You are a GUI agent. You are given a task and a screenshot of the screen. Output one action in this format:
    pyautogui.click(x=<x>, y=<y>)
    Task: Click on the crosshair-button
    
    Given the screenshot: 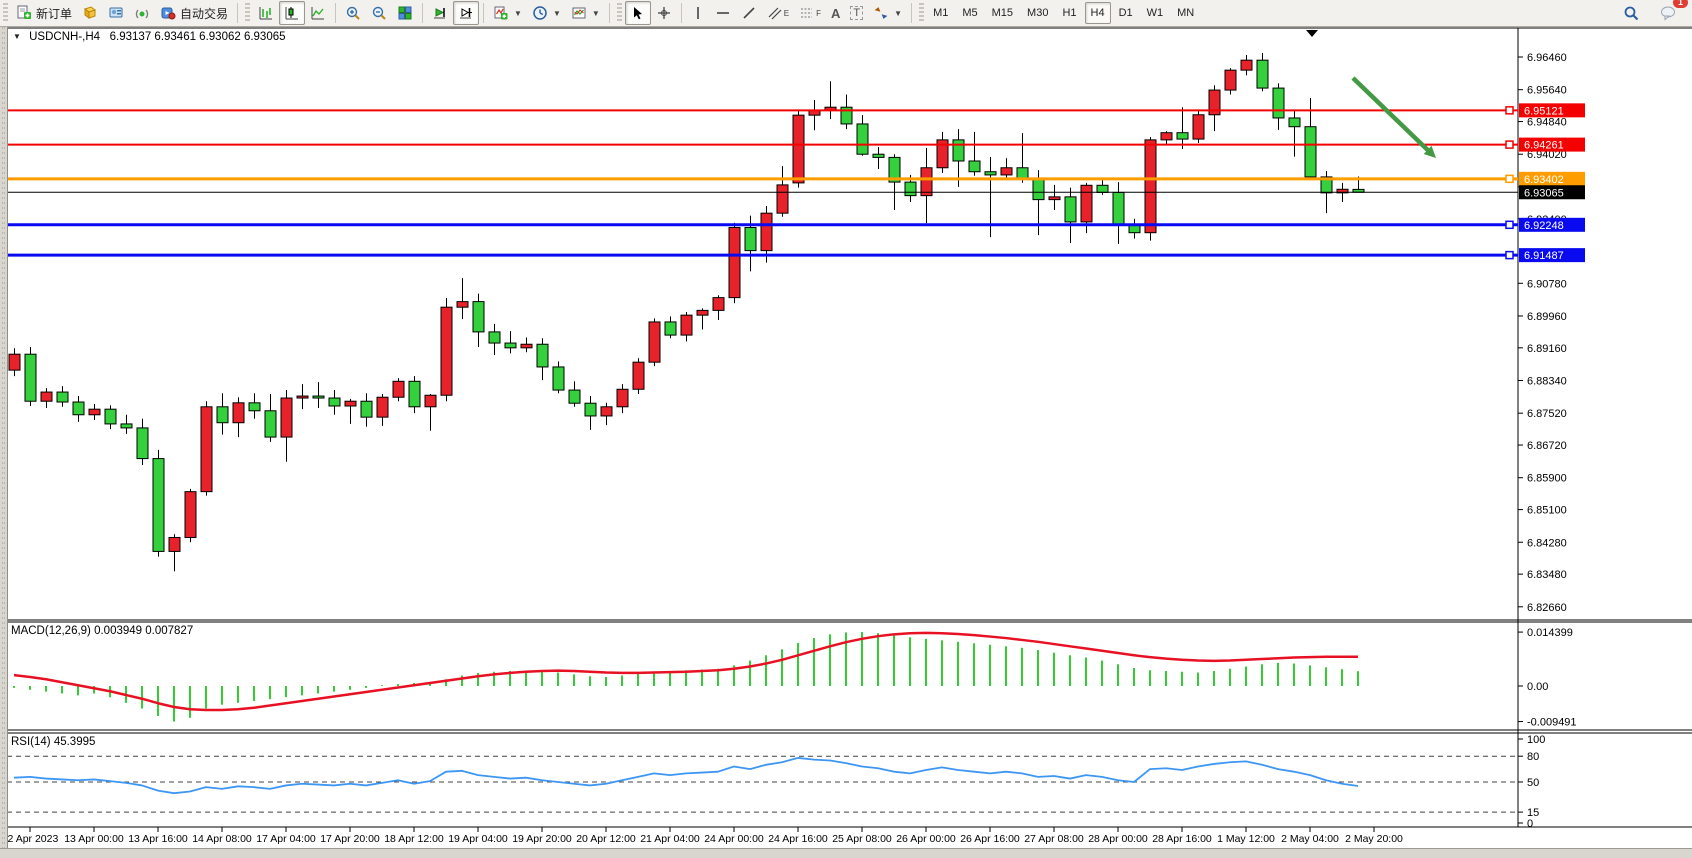 What is the action you would take?
    pyautogui.click(x=664, y=13)
    